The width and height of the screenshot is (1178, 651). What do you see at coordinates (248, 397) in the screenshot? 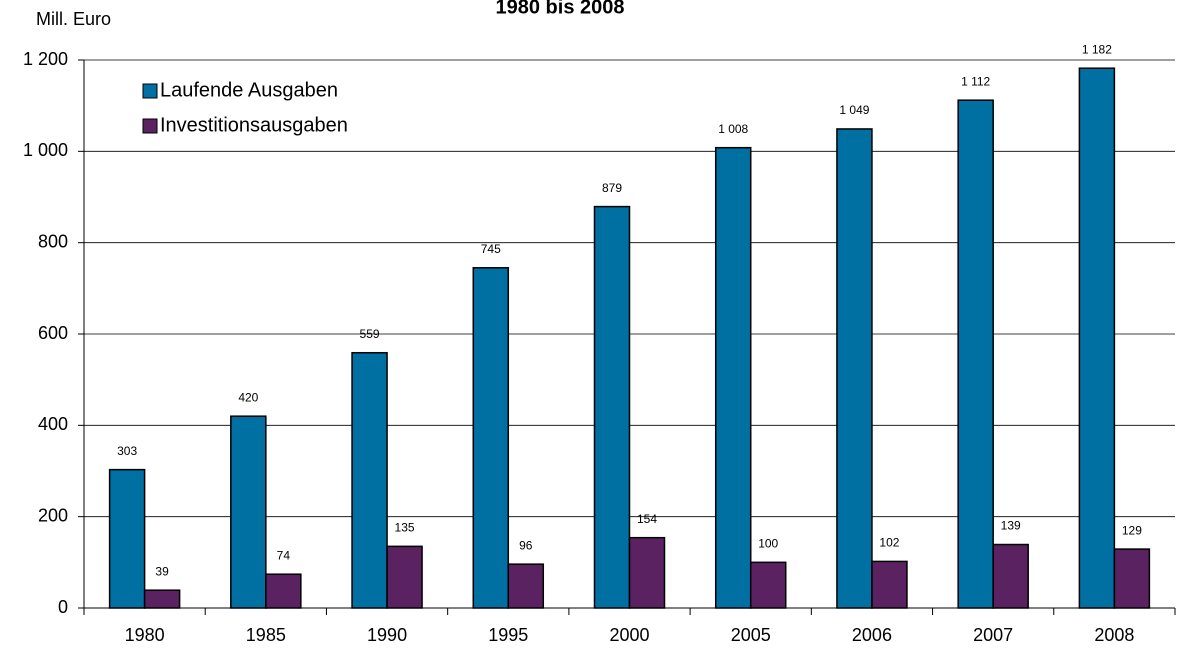
I see `value-label: 420` at bounding box center [248, 397].